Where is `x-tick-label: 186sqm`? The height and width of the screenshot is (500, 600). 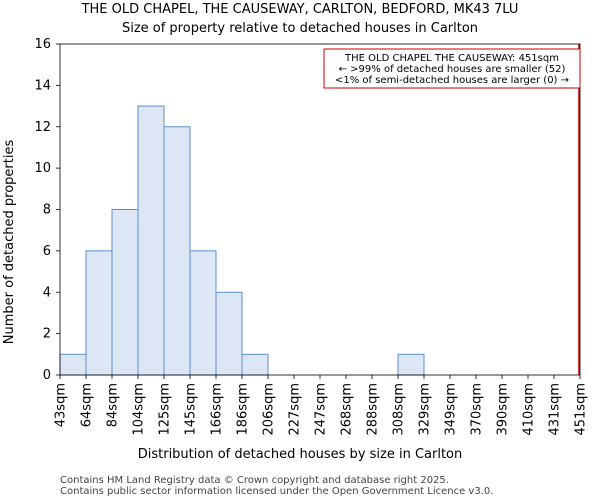
x-tick-label: 186sqm is located at coordinates (243, 409).